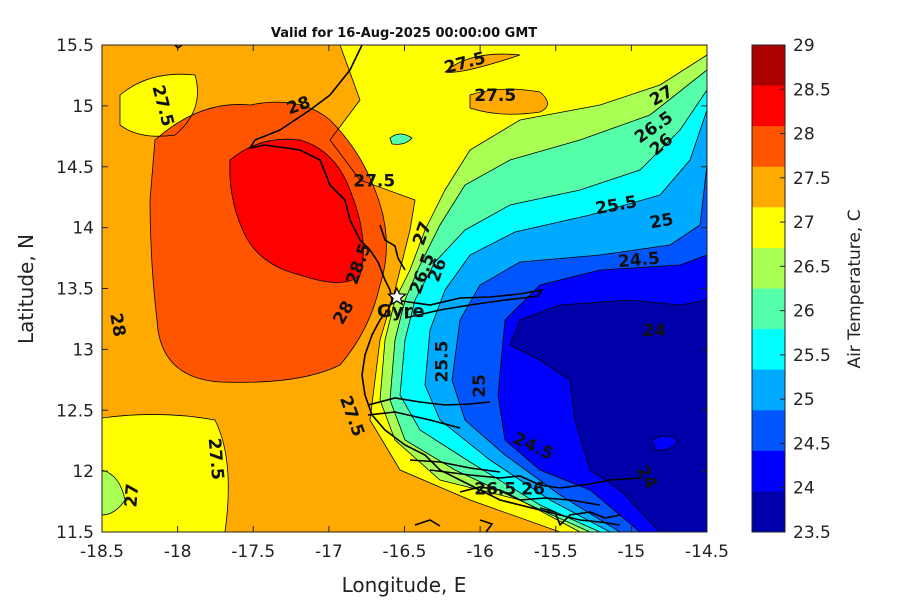 The height and width of the screenshot is (600, 900). I want to click on x-tick-label: -17, so click(329, 552).